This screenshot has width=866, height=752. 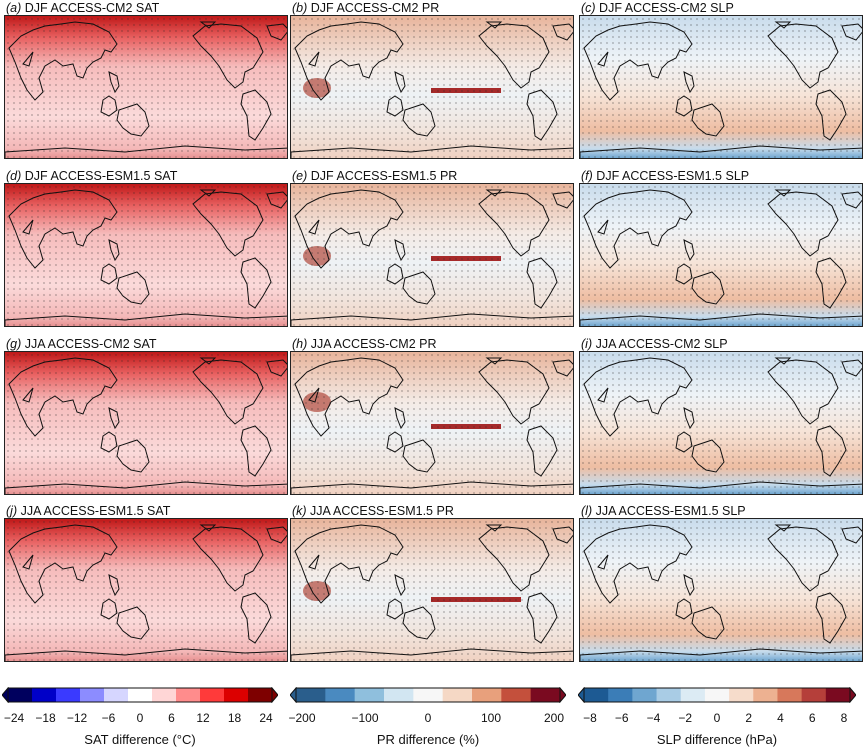 I want to click on panel-tag: (k), so click(x=299, y=511).